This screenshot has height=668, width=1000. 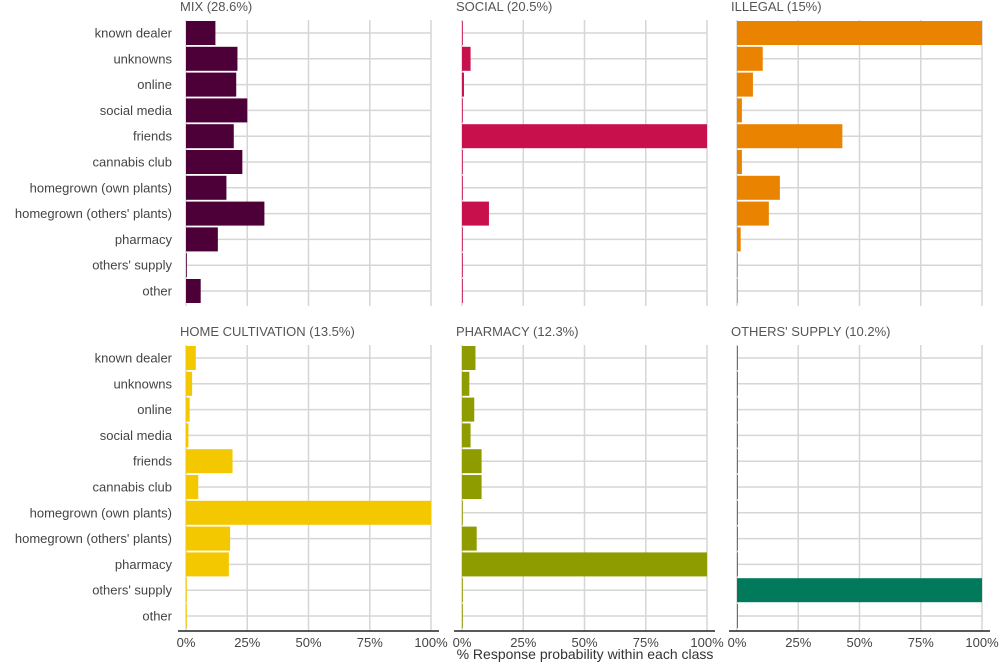 I want to click on y-tick-label: pharmacy, so click(x=144, y=564).